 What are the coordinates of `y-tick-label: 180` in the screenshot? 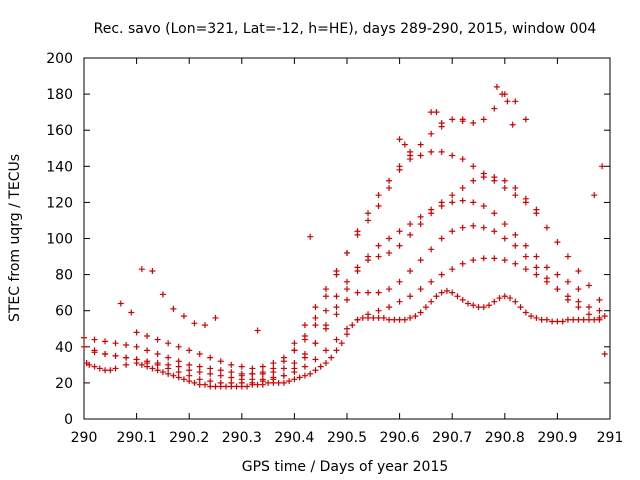 It's located at (59, 95).